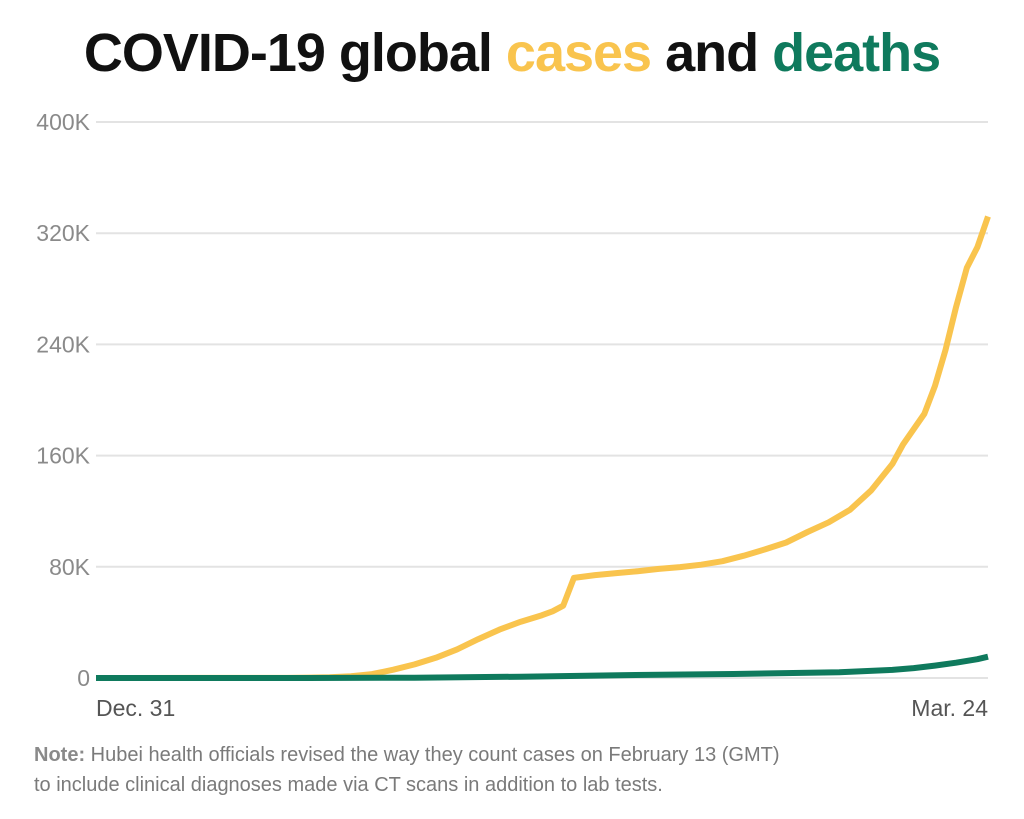 This screenshot has height=819, width=1024. What do you see at coordinates (63, 122) in the screenshot?
I see `y-tick-label: 400K` at bounding box center [63, 122].